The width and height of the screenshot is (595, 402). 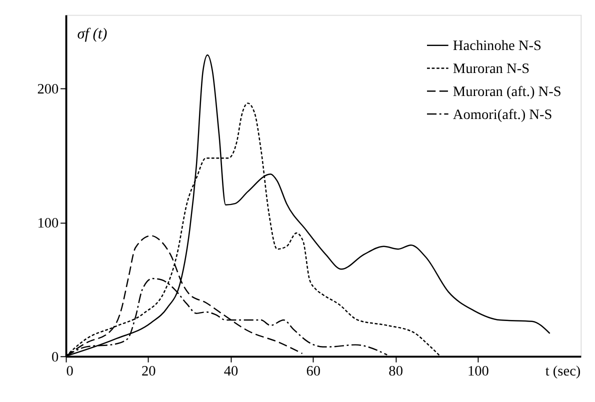 I want to click on x-tick-label: 60, so click(x=313, y=372).